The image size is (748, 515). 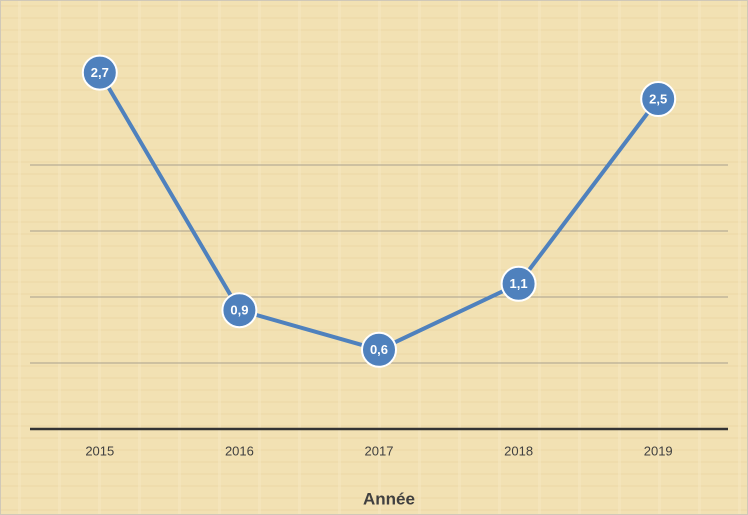 I want to click on data-label: 1,1, so click(x=519, y=283).